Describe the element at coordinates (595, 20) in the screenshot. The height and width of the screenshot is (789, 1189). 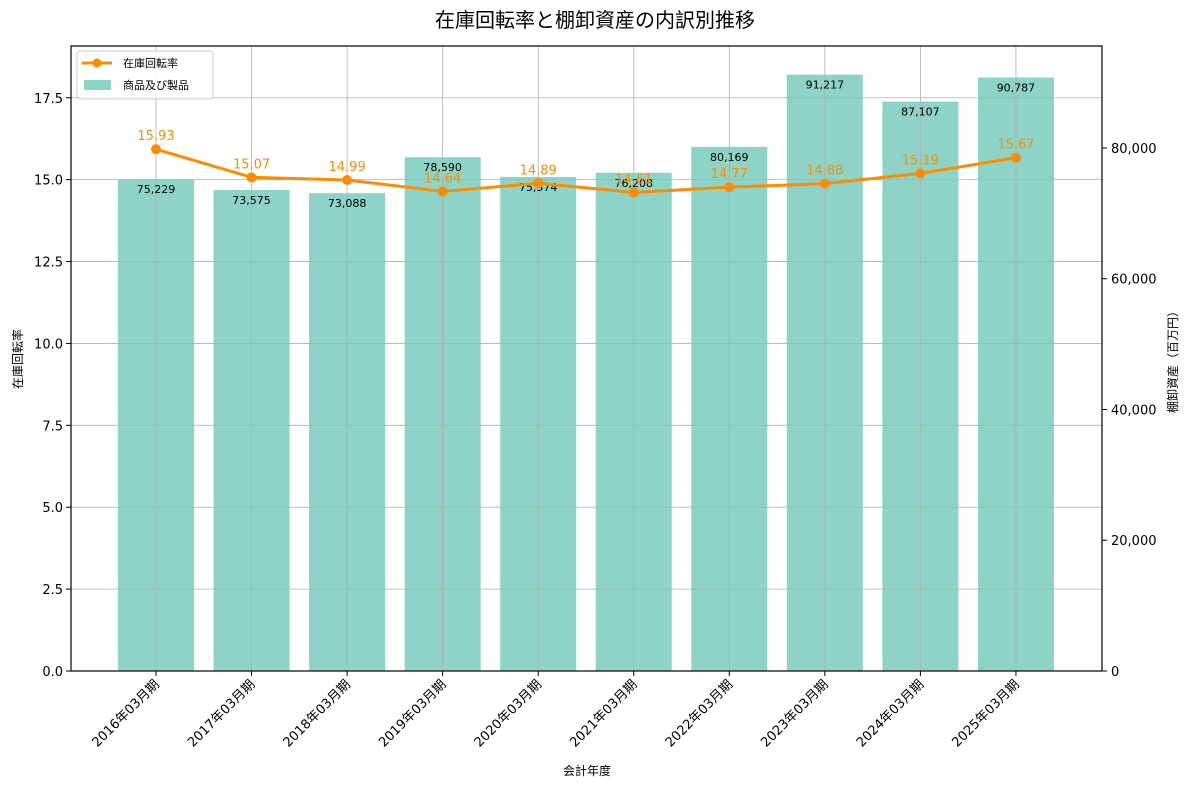
I see `chart-title: 在庫回転率と棚卸資産の内訳別推移` at that location.